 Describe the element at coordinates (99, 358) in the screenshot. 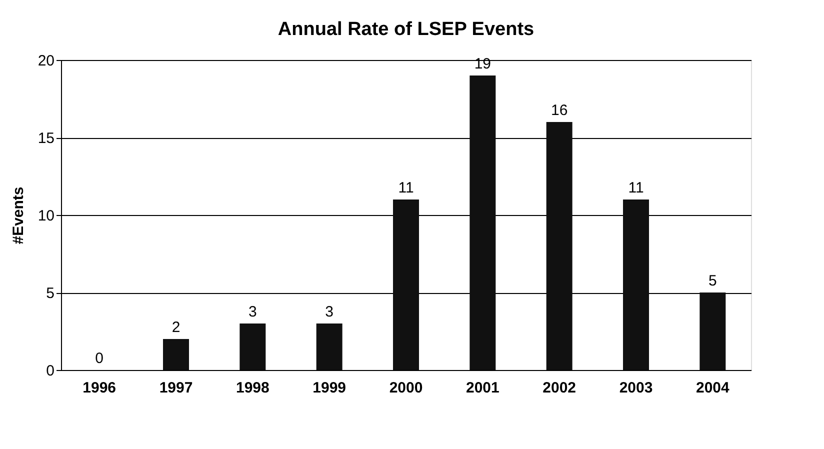

I see `data-label: 0` at that location.